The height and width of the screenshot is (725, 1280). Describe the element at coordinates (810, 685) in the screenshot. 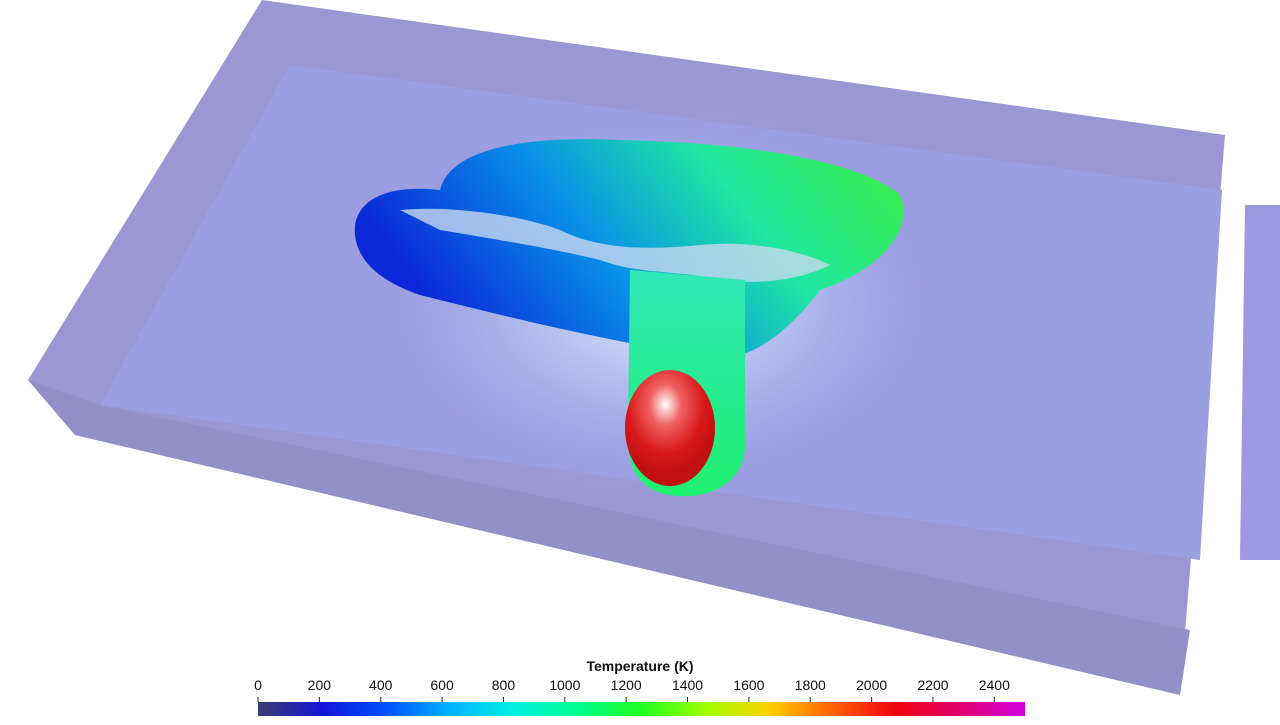

I see `colorbar-tick-label: 1800` at that location.